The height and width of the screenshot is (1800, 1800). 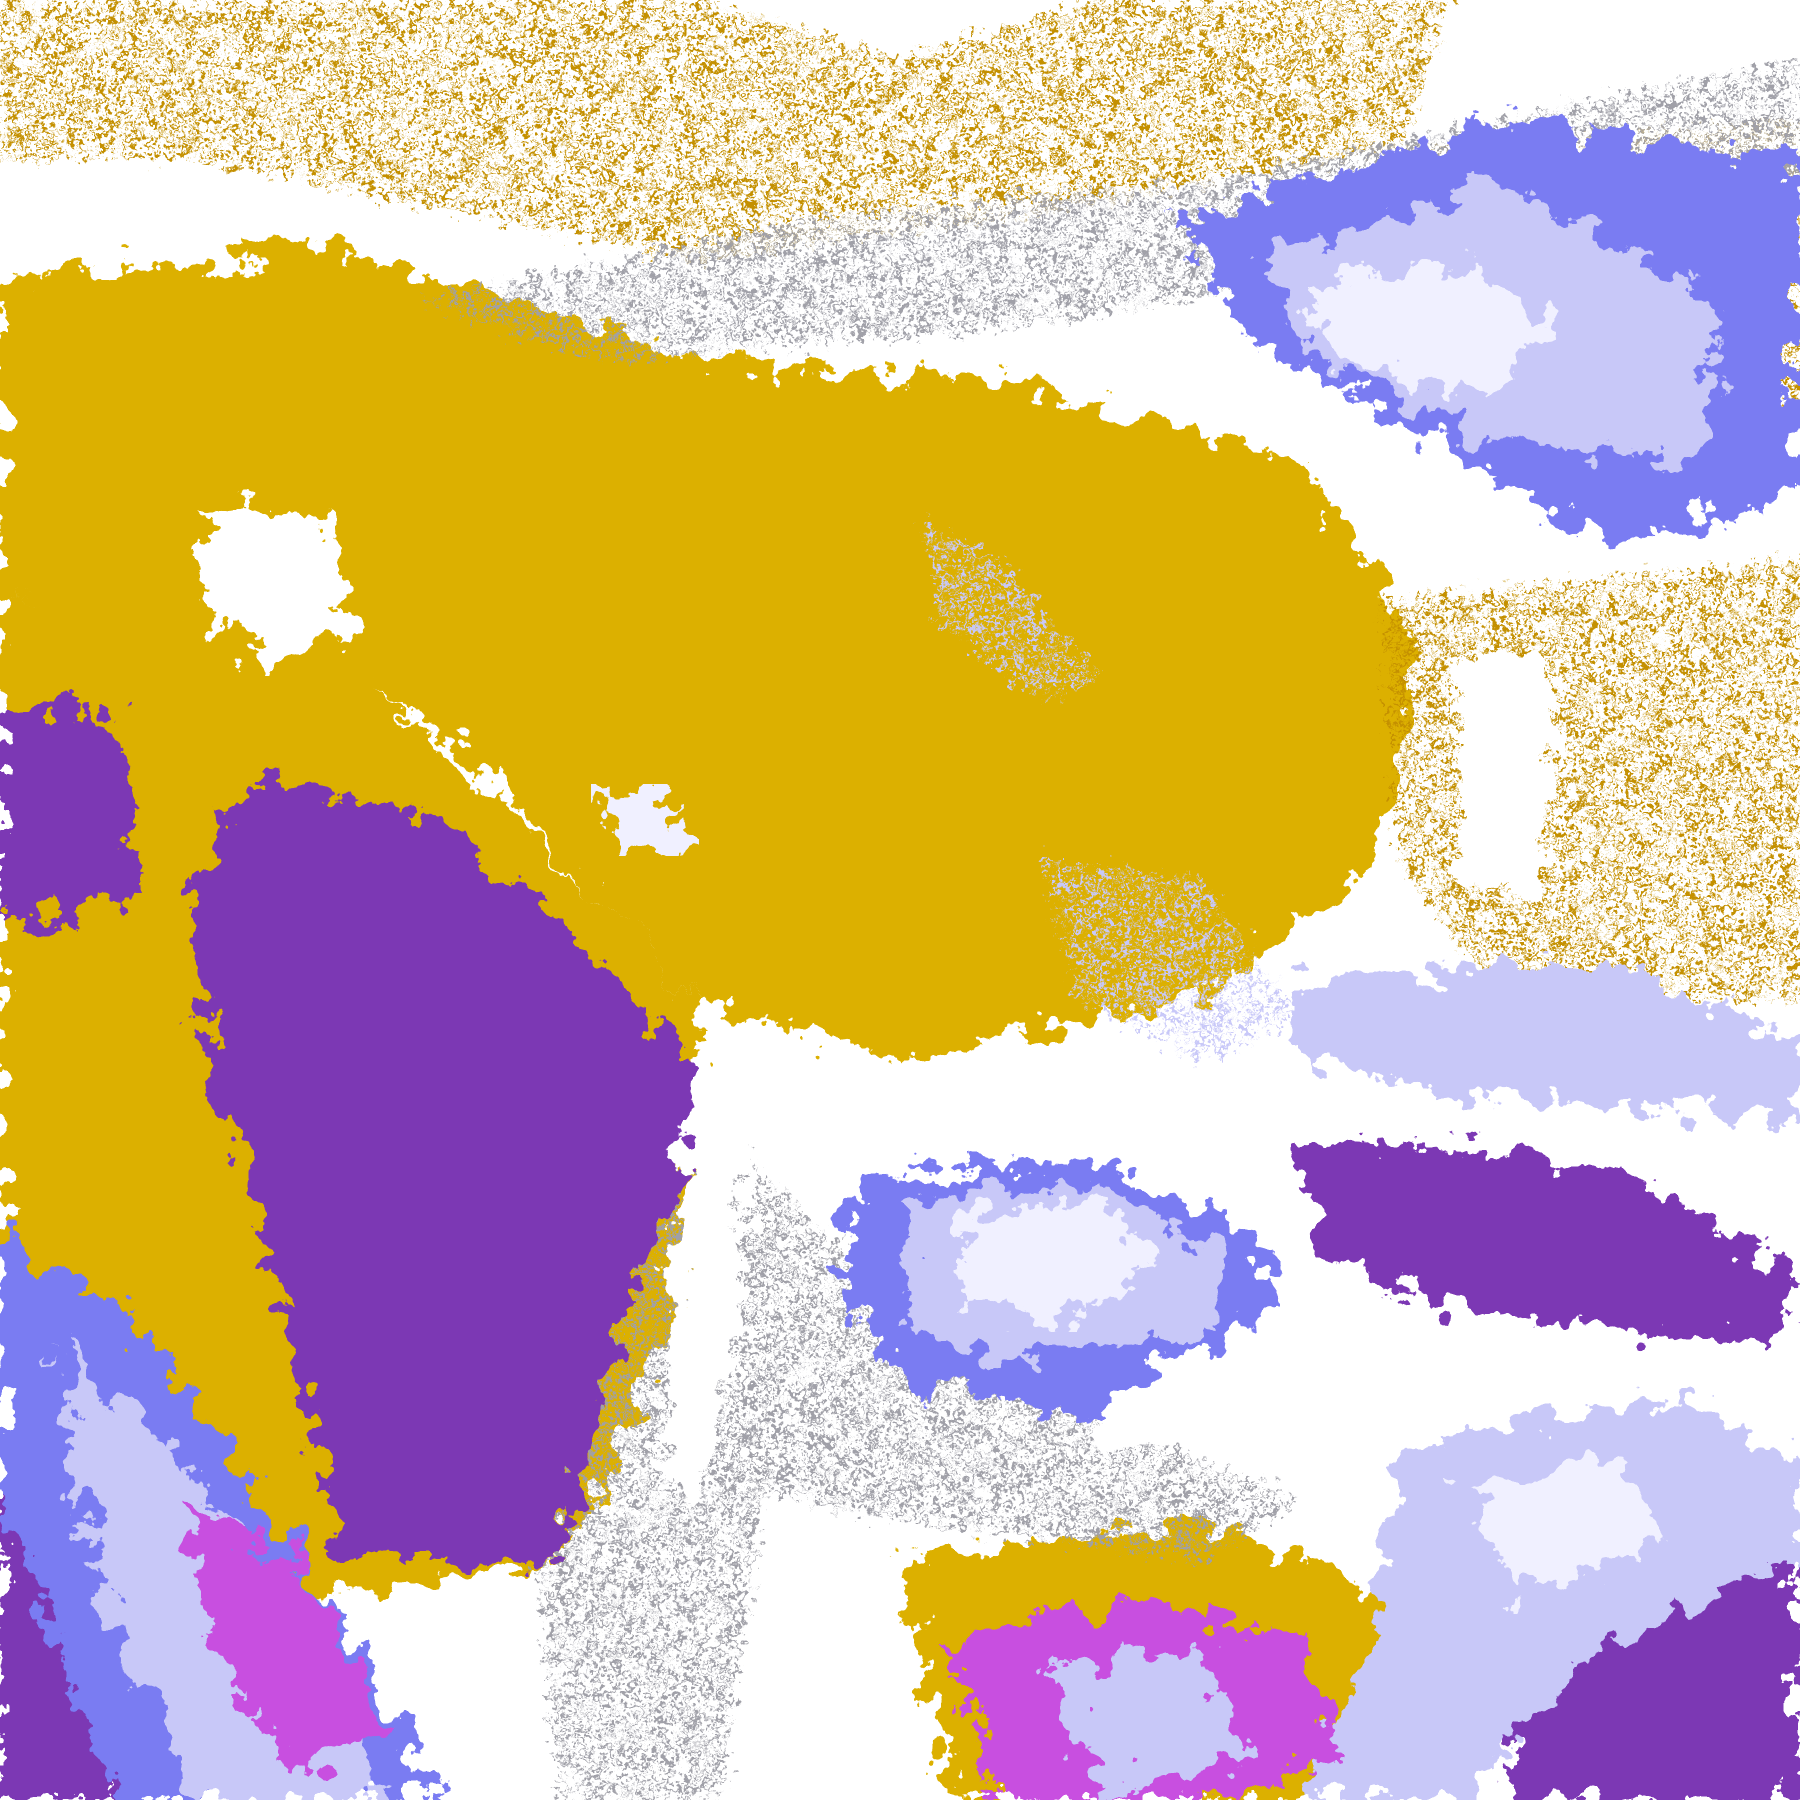 I want to click on region-magenta, so click(x=280, y=1640).